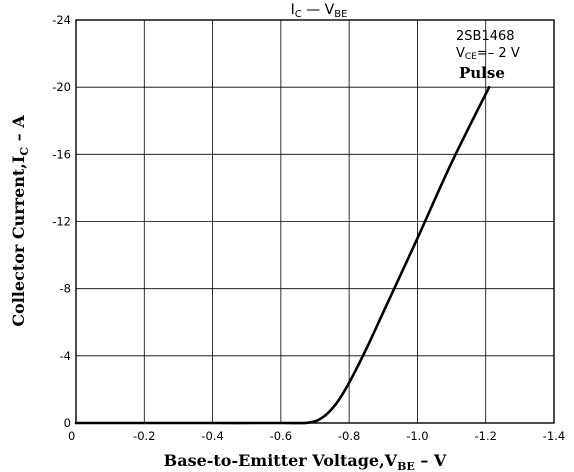  What do you see at coordinates (144, 436) in the screenshot?
I see `x-tick-label: -0.2` at bounding box center [144, 436].